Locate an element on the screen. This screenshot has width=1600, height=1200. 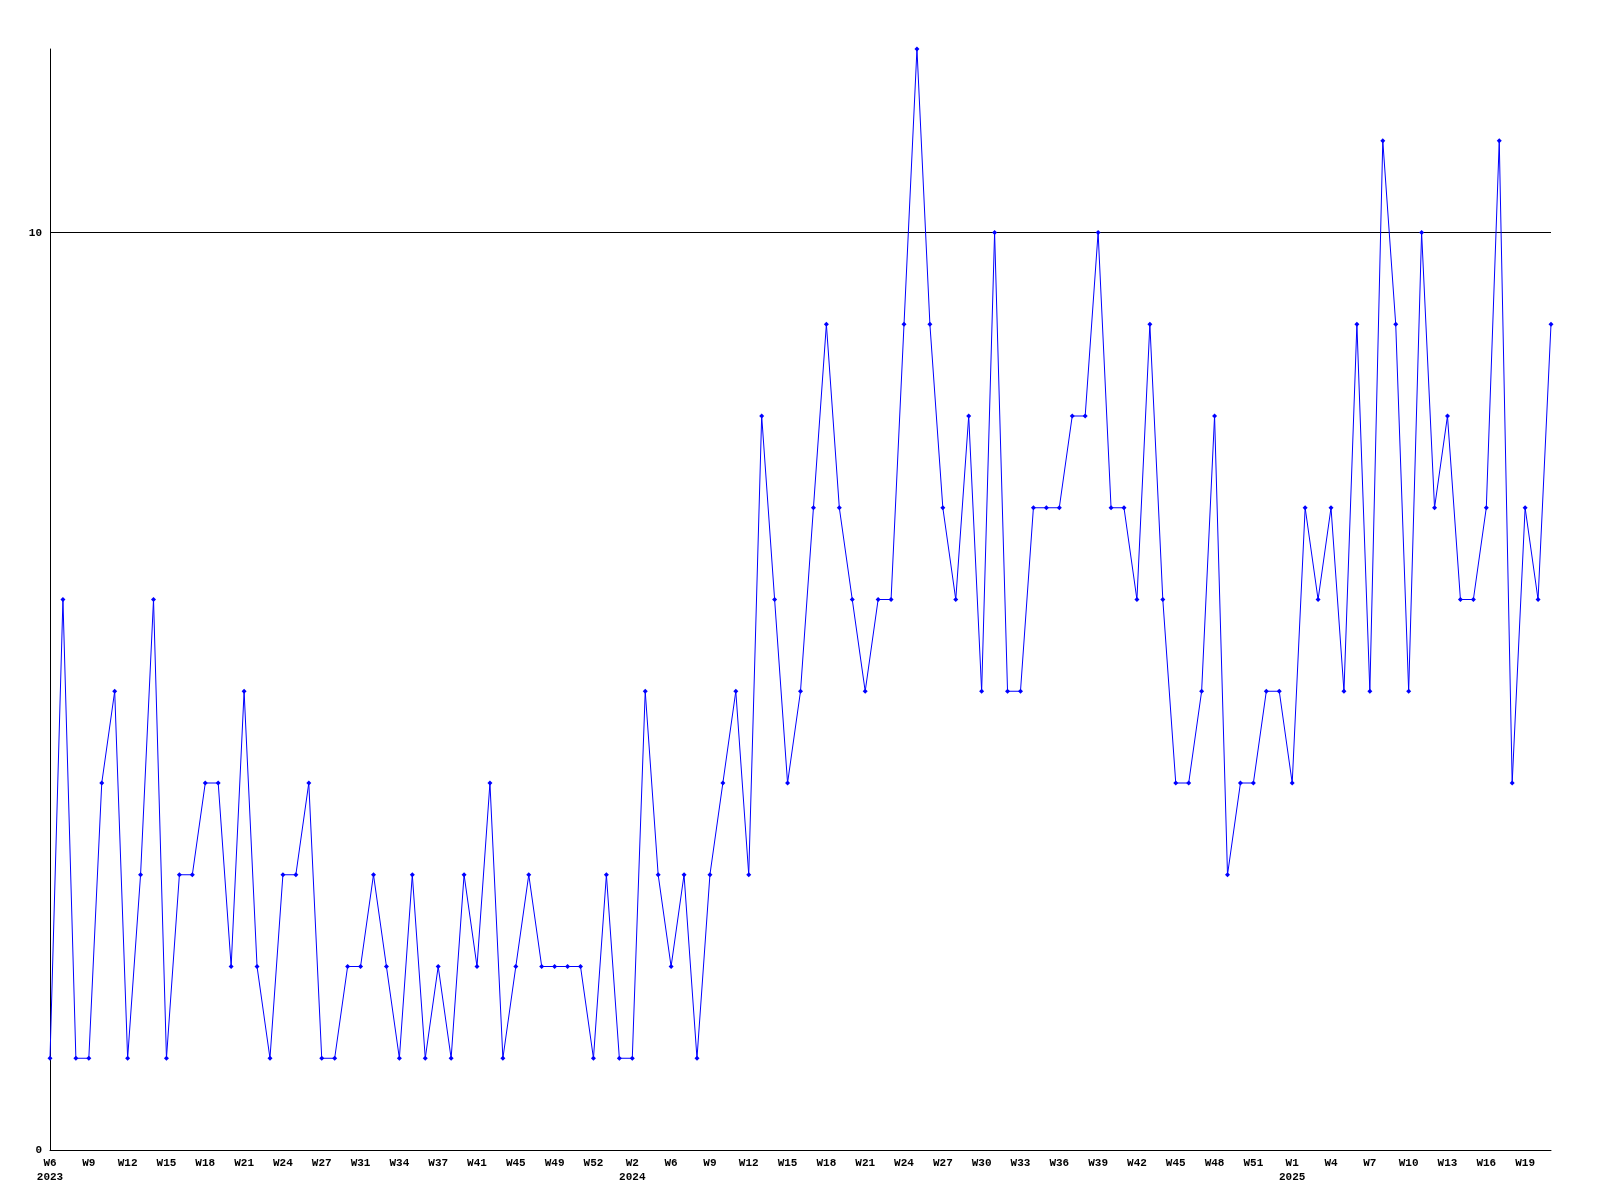
x-tick-label: W16 is located at coordinates (1486, 1163).